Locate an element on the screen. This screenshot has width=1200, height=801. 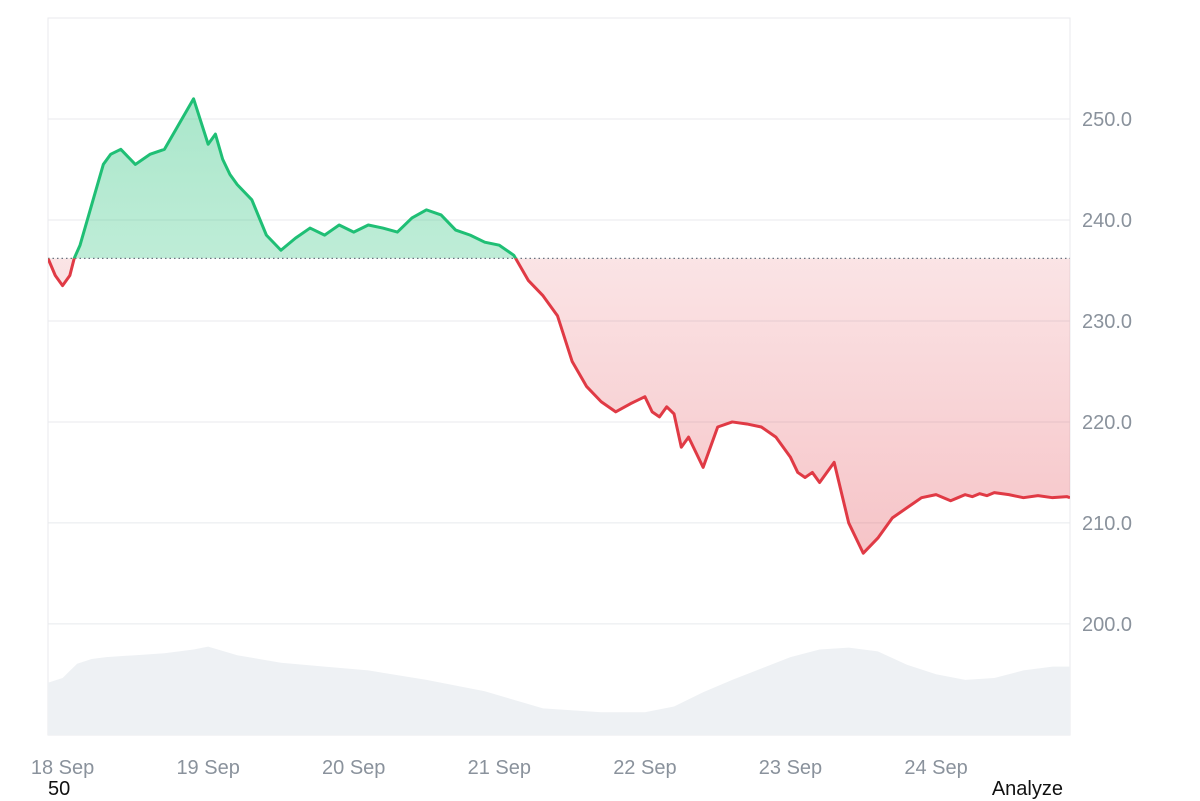
x-tick-label: 23 Sep is located at coordinates (790, 768).